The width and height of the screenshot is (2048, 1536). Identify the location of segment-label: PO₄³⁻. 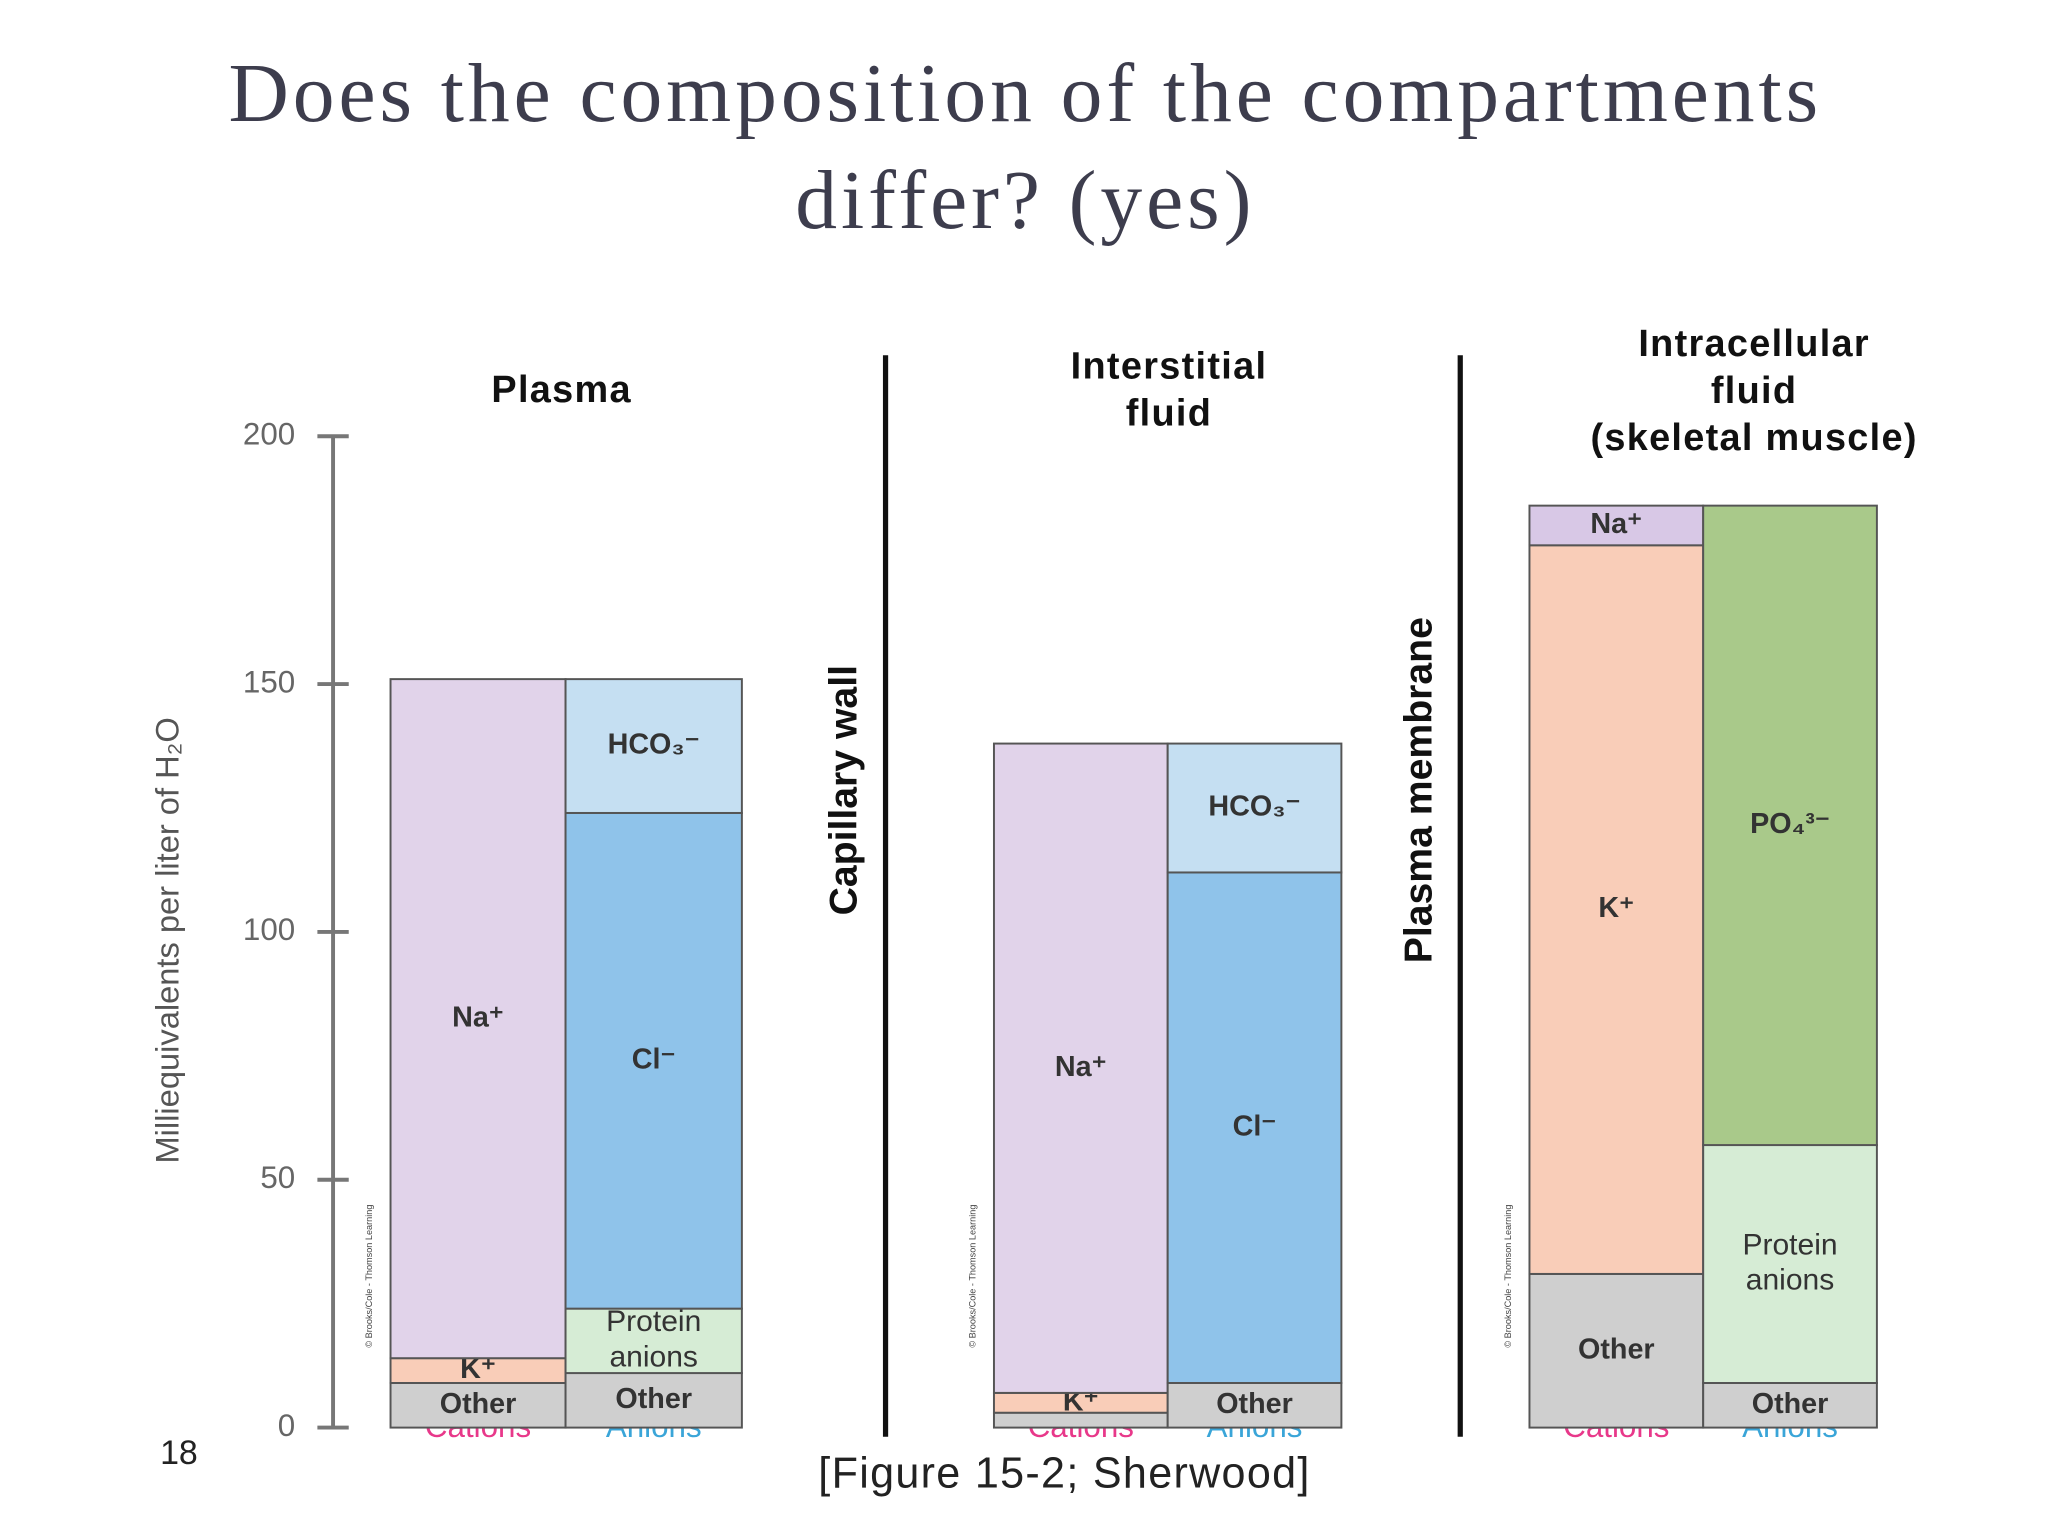
(1790, 824).